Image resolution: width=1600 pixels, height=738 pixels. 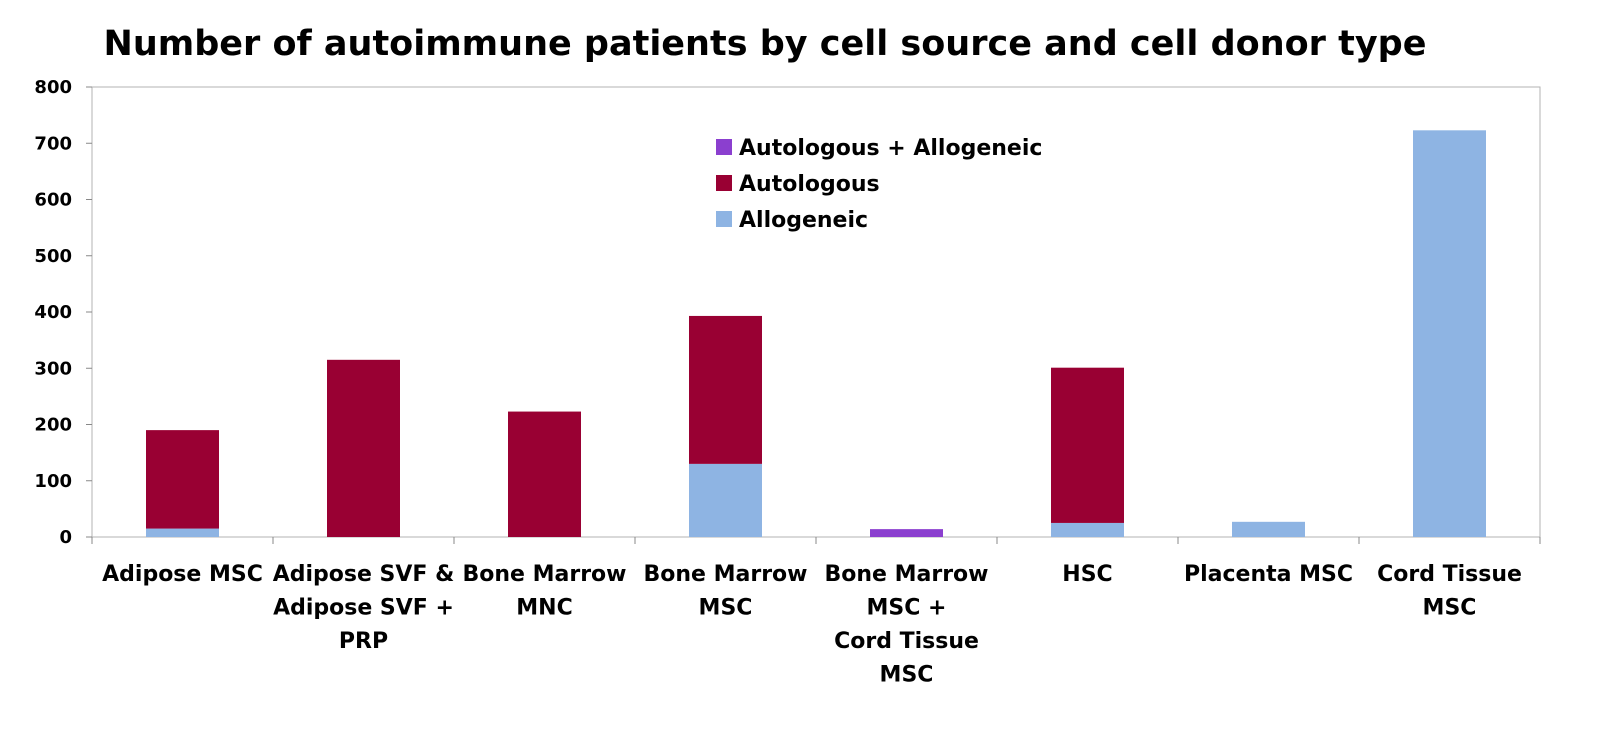 What do you see at coordinates (53, 143) in the screenshot?
I see `y-tick-label: 700` at bounding box center [53, 143].